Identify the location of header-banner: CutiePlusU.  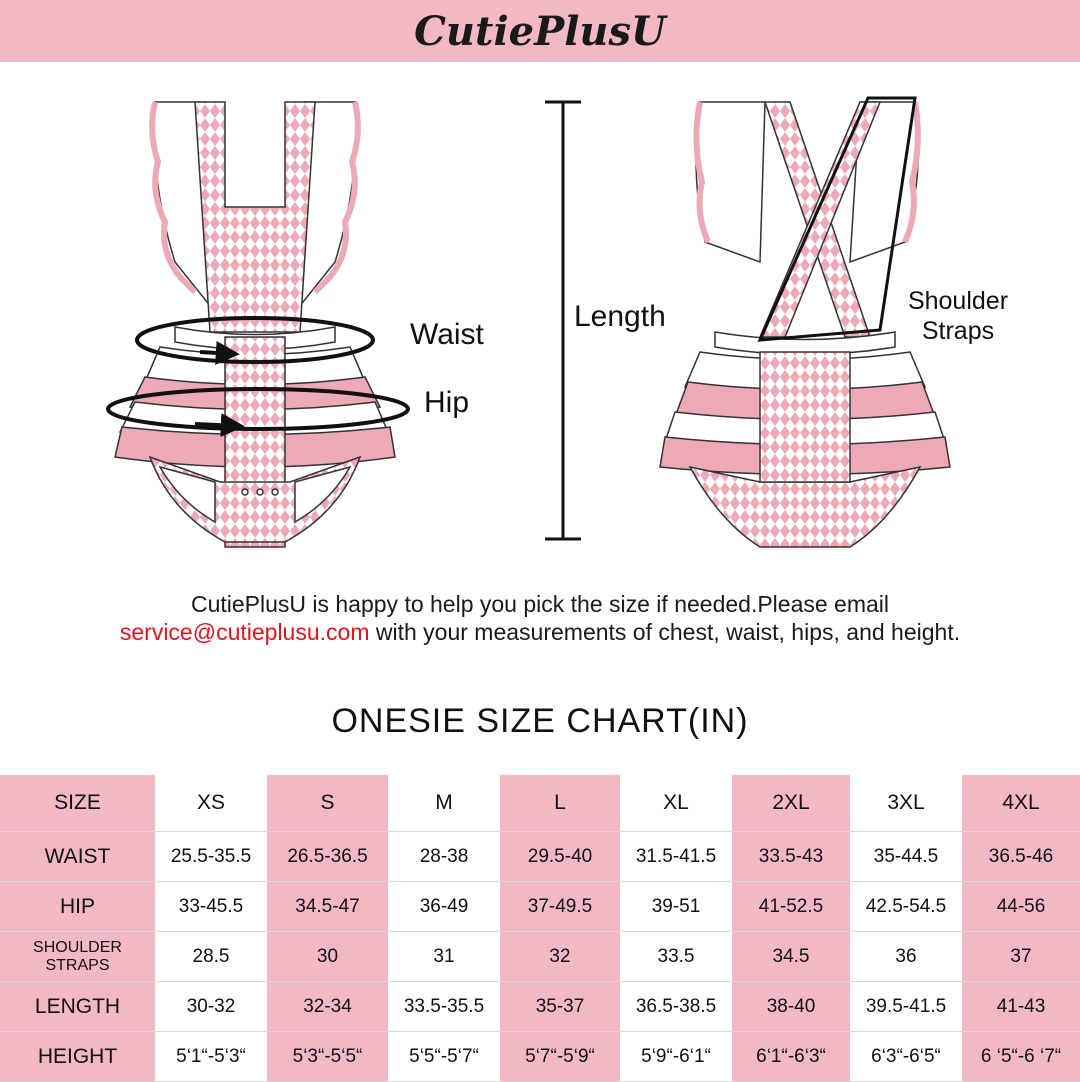
(540, 31).